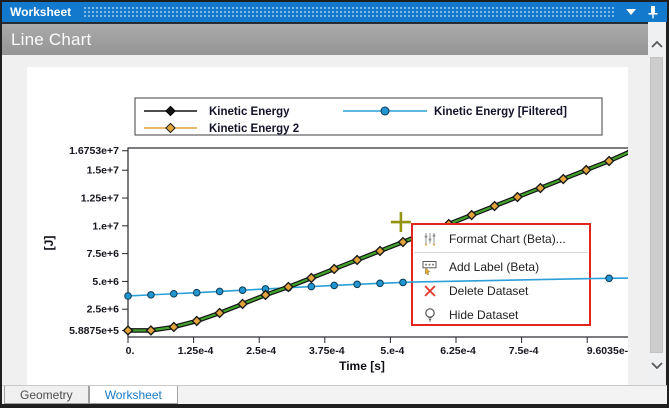 The width and height of the screenshot is (669, 408). I want to click on panel-header: Line Chart, so click(325, 38).